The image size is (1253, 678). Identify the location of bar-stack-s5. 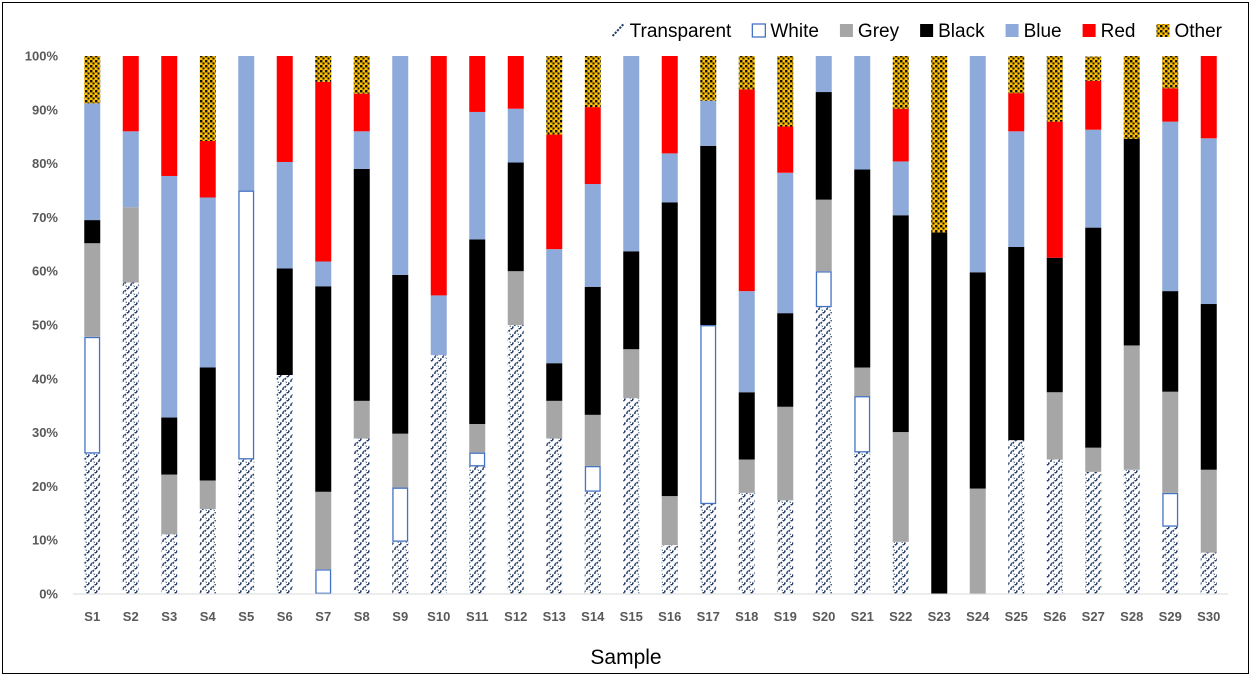
(246, 325).